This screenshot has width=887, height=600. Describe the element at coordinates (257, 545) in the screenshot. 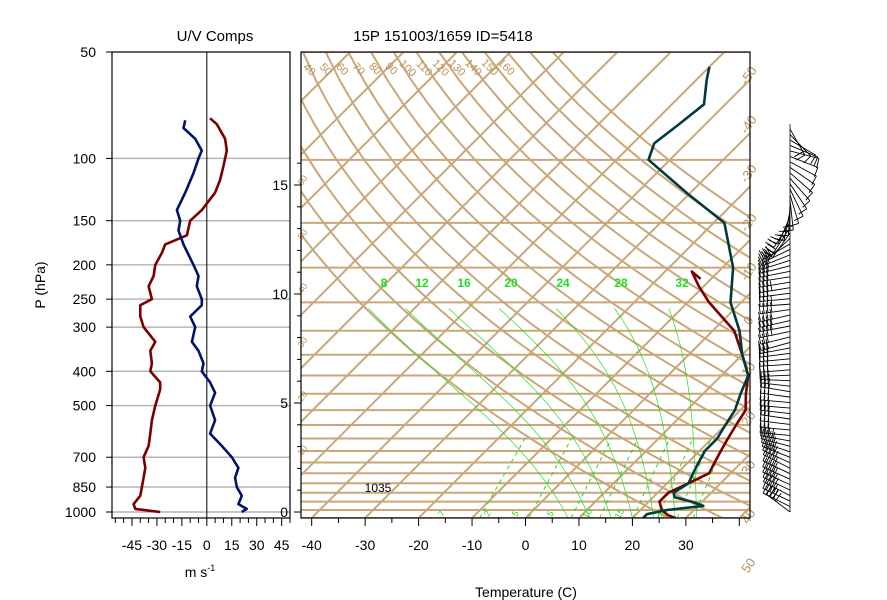

I see `x-tick-label: 30` at that location.